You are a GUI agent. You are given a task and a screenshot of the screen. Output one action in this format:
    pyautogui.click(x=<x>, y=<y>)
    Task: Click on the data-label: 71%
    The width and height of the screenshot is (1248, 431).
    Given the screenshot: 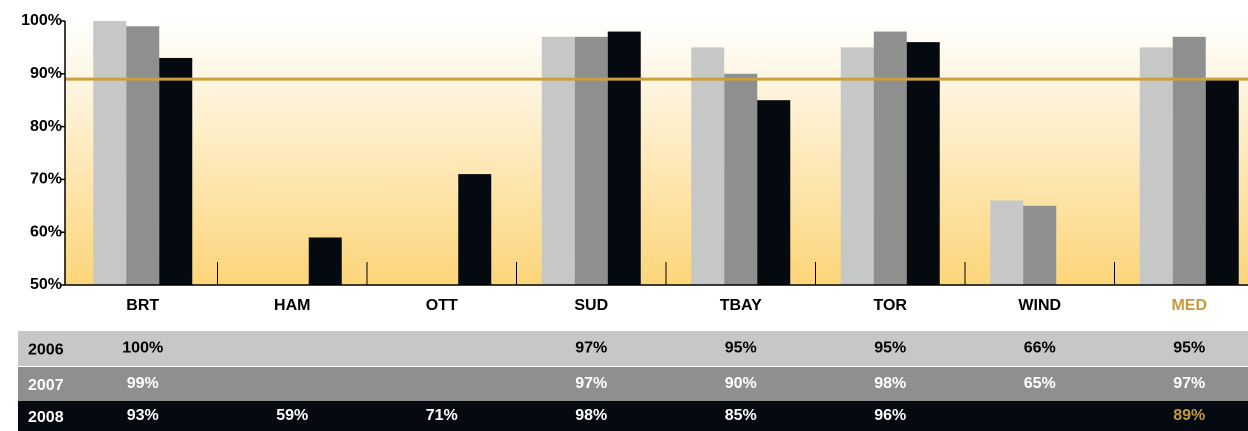 What is the action you would take?
    pyautogui.click(x=442, y=415)
    